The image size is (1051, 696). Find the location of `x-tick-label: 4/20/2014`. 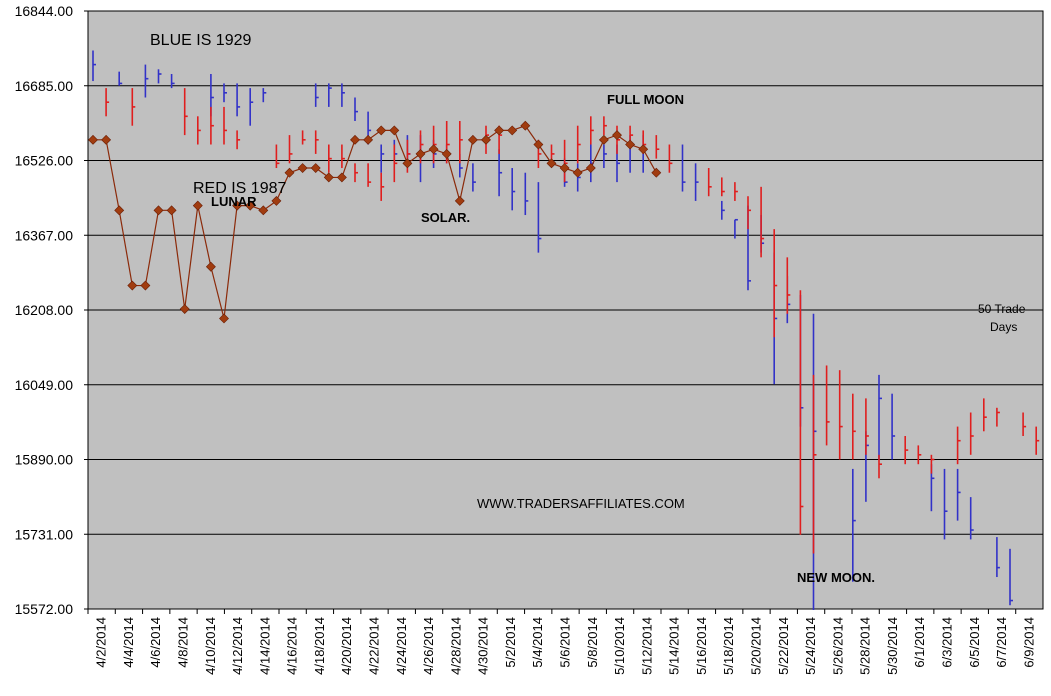

x-tick-label: 4/20/2014 is located at coordinates (346, 646).